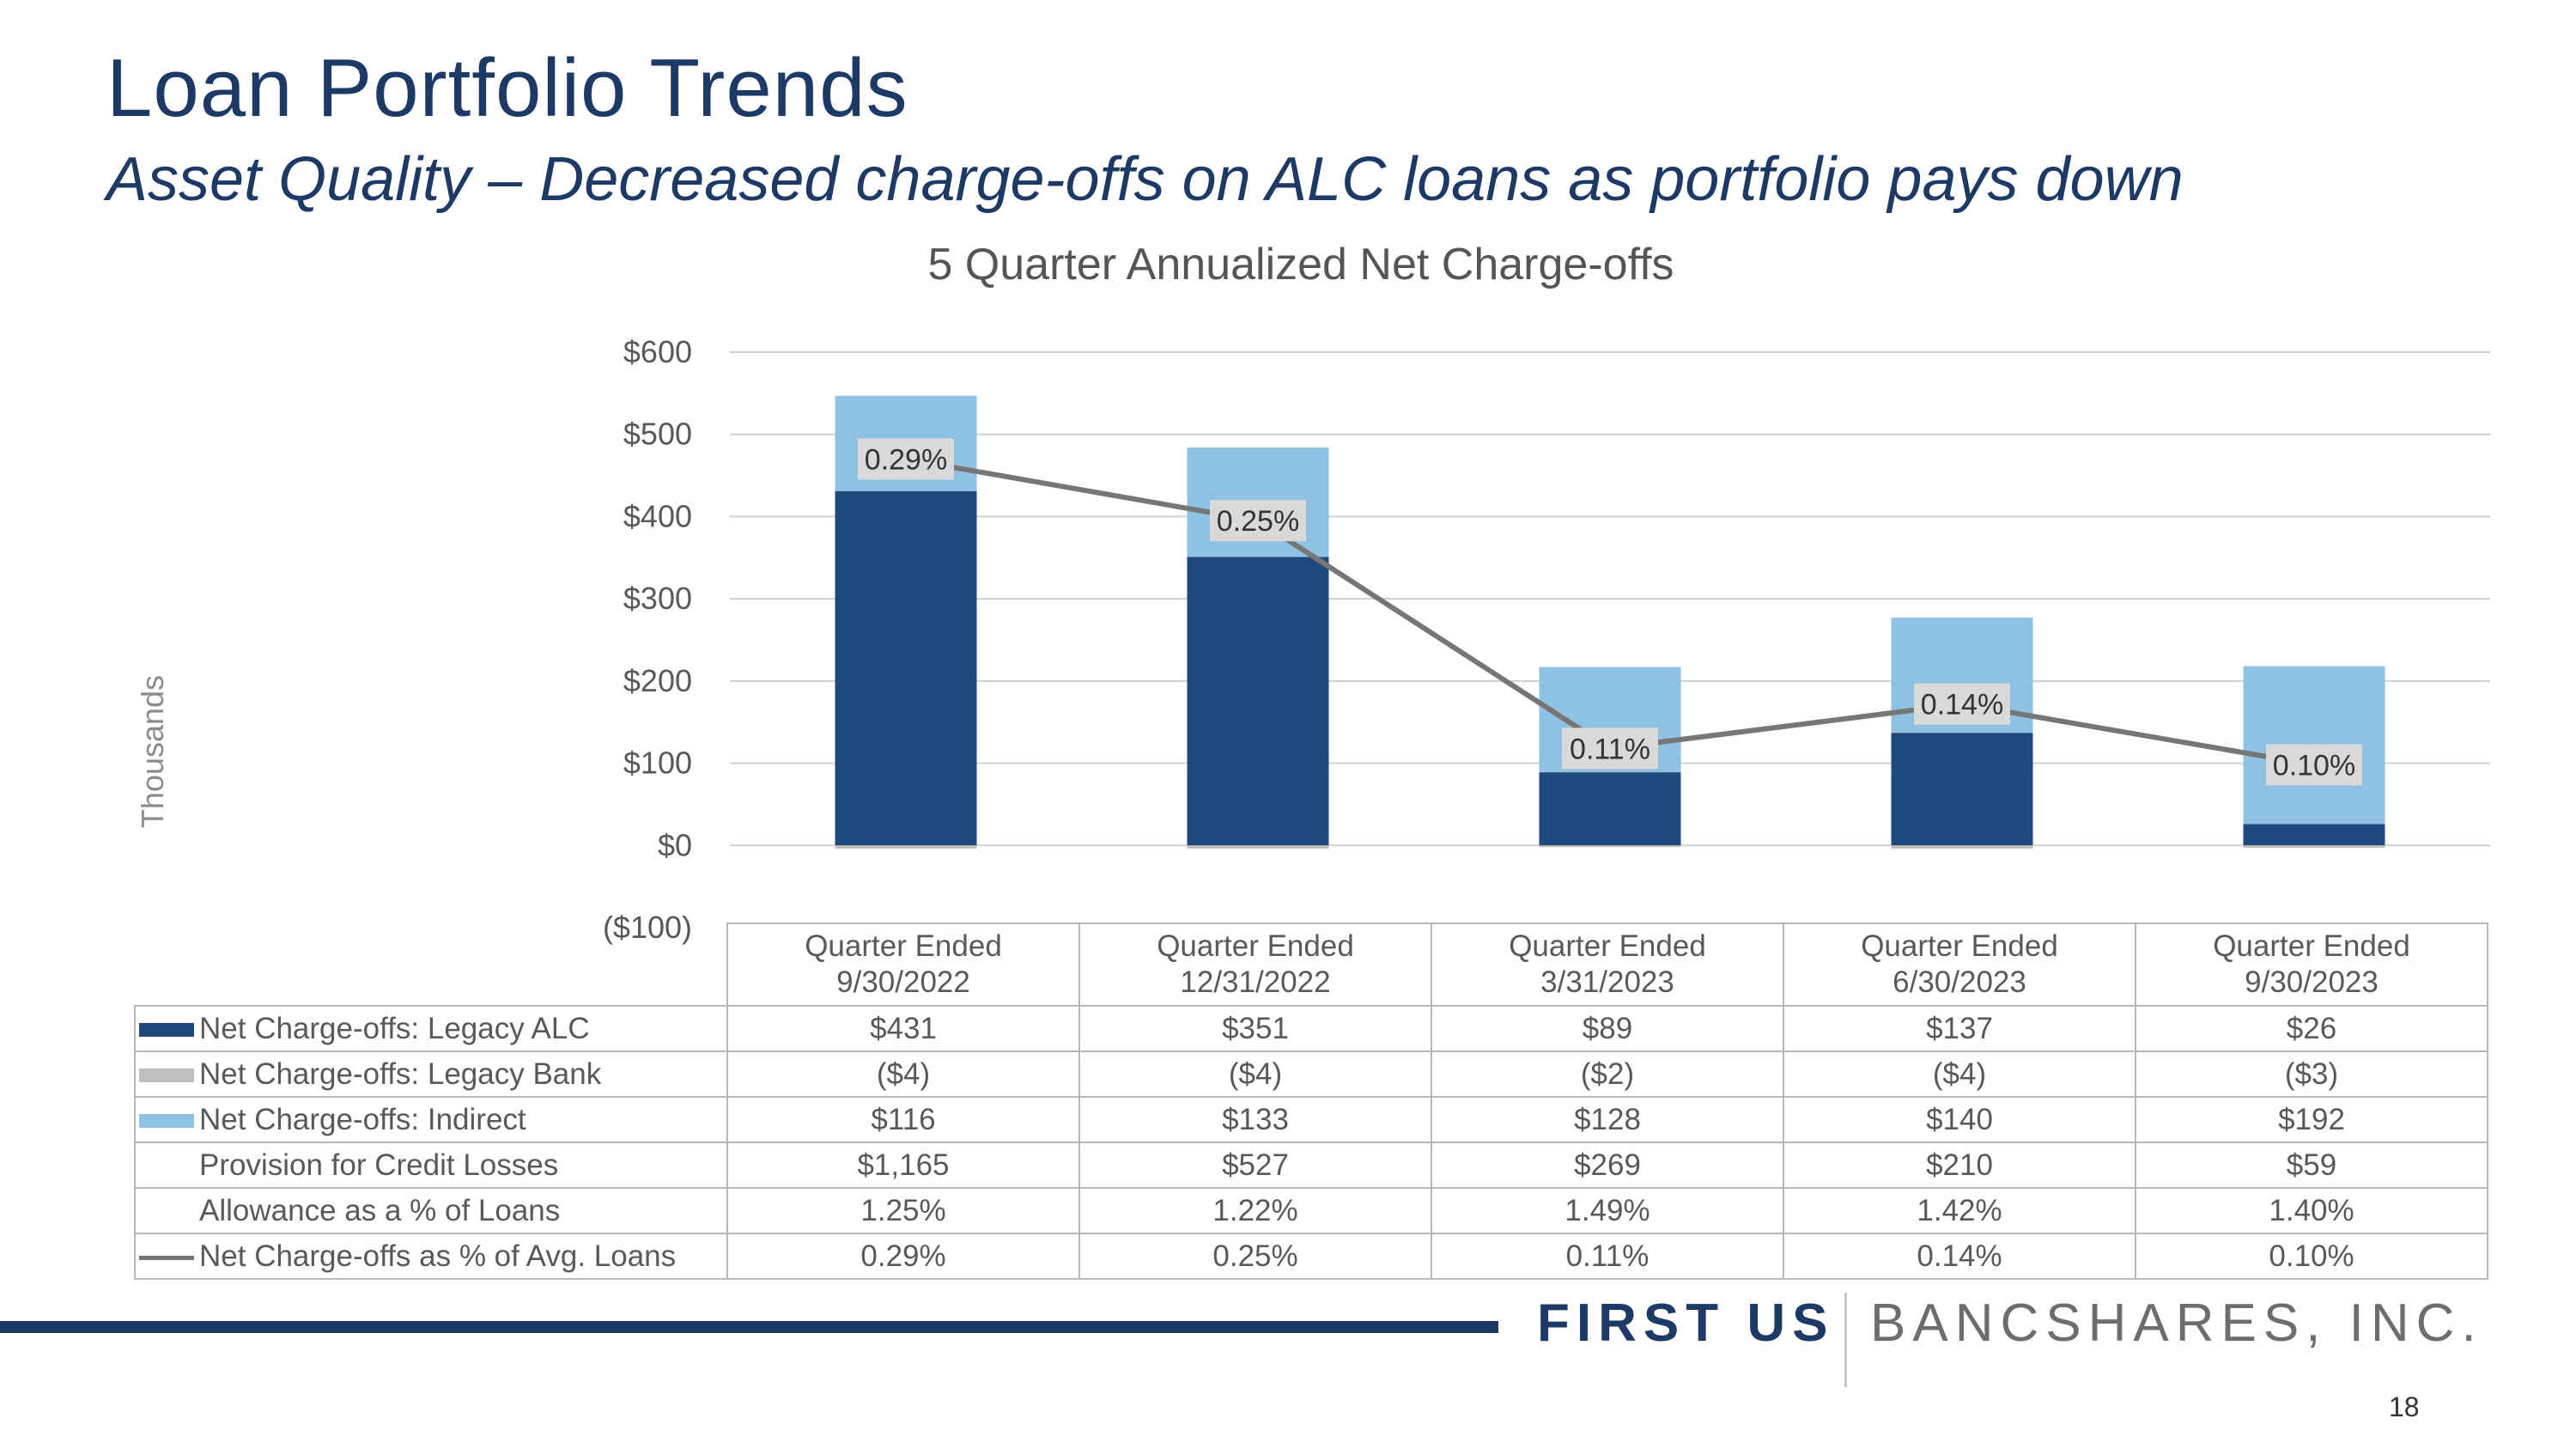 Image resolution: width=2576 pixels, height=1449 pixels. I want to click on y-tick-label: $400, so click(658, 515).